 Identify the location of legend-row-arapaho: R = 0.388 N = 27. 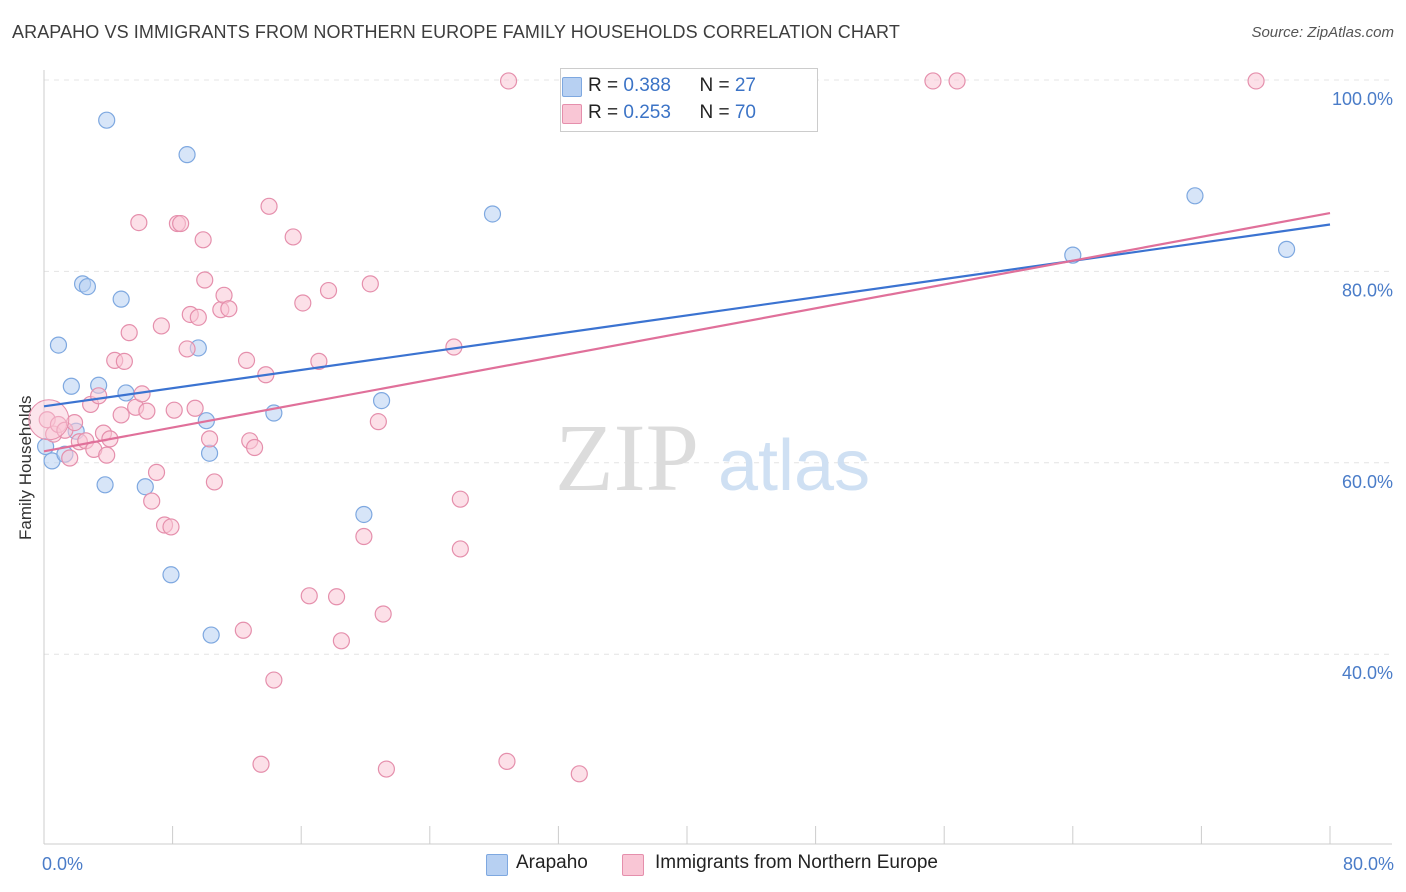
(659, 86).